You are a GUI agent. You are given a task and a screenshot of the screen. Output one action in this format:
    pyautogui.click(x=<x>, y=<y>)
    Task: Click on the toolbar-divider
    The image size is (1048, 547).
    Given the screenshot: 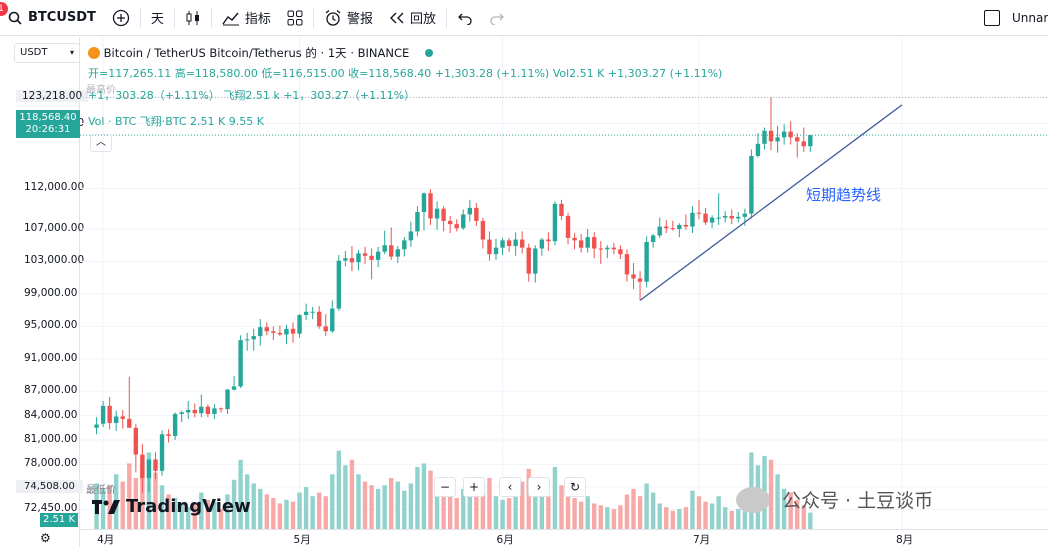 What is the action you would take?
    pyautogui.click(x=174, y=17)
    